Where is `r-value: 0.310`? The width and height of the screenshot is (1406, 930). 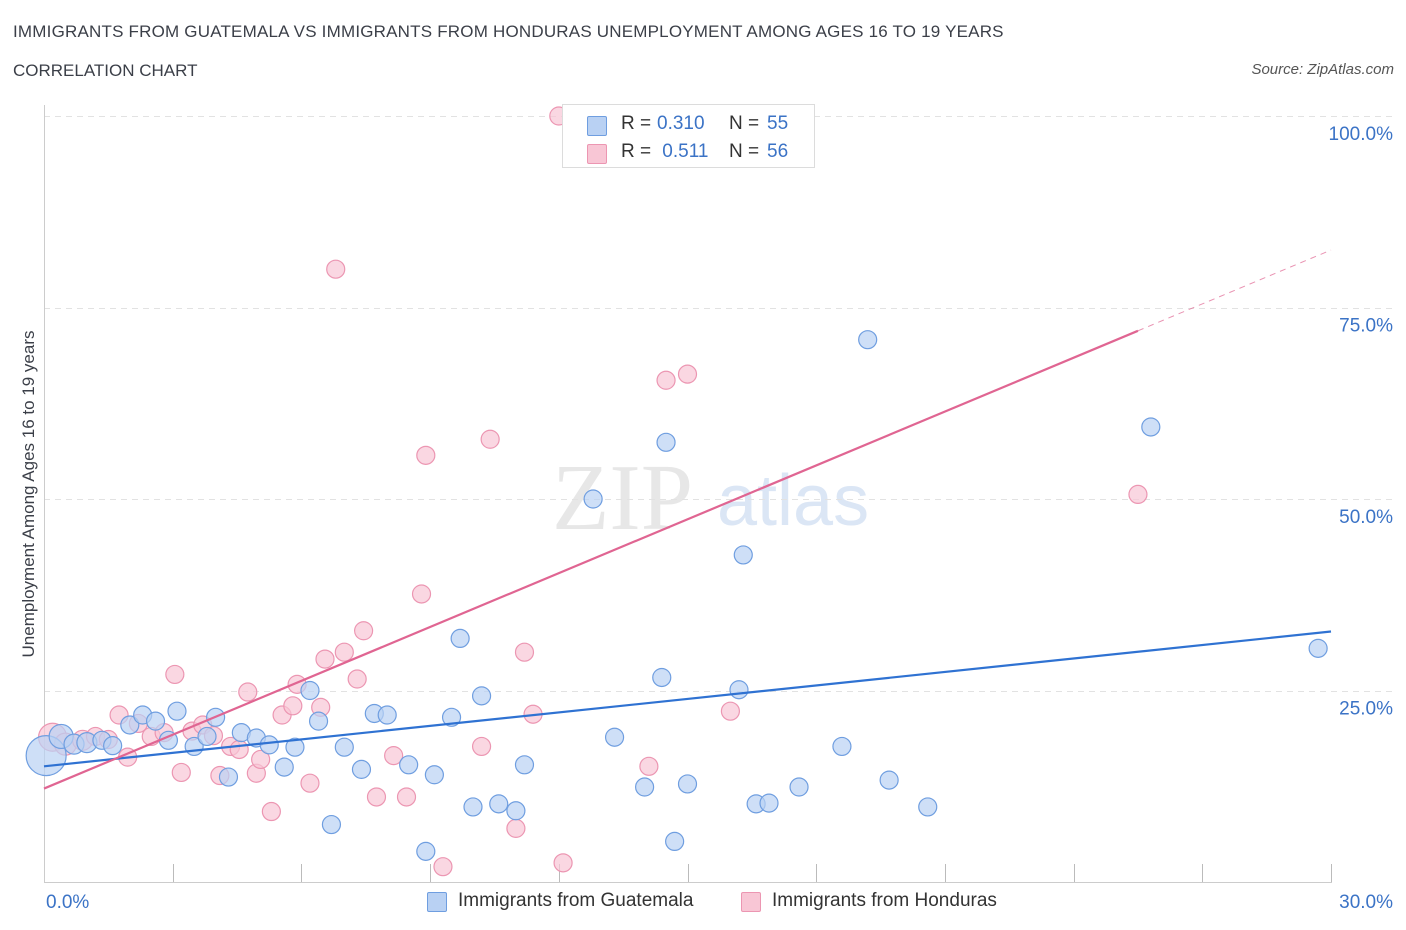 r-value: 0.310 is located at coordinates (681, 123).